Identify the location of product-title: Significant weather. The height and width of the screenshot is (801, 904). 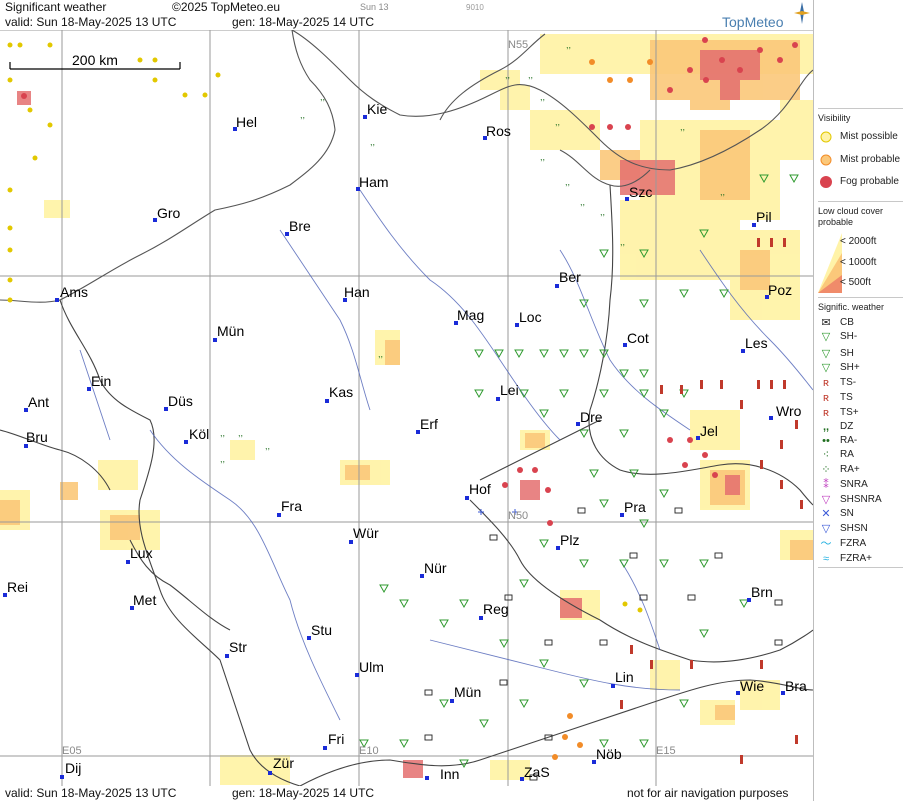
(56, 7).